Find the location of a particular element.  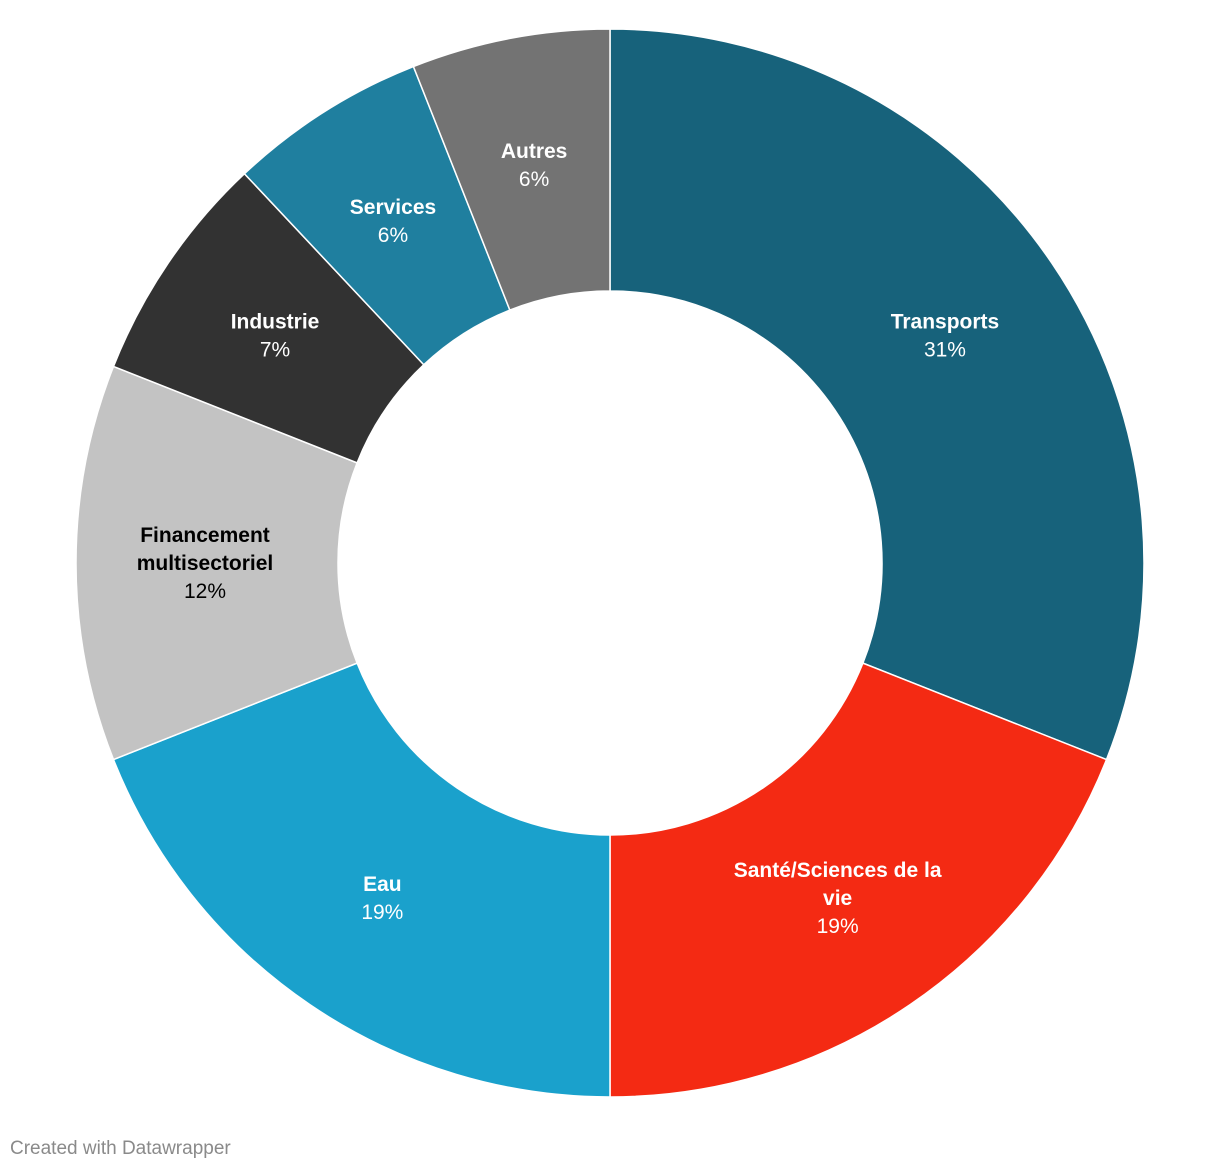

slice-label-autres: Autres 6% is located at coordinates (534, 165).